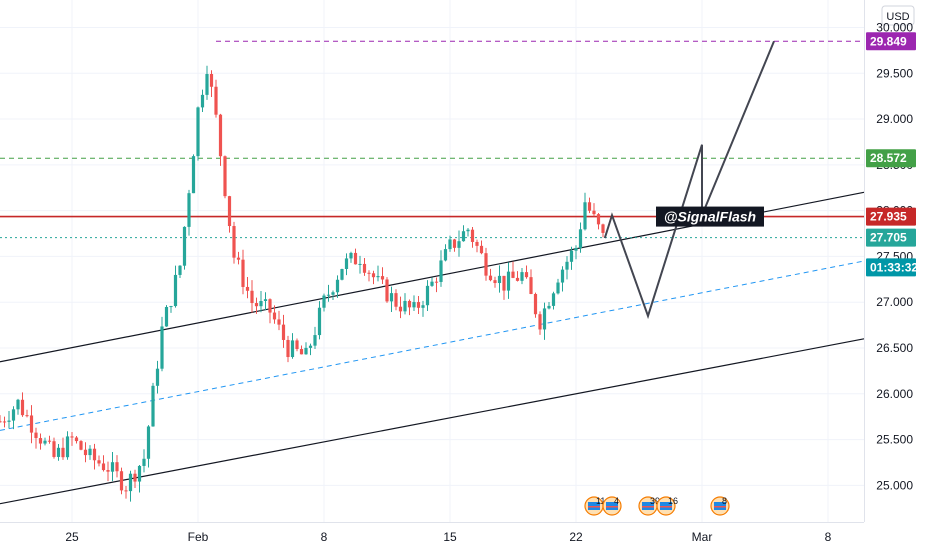 This screenshot has height=550, width=932. What do you see at coordinates (673, 501) in the screenshot?
I see `event-count: 16` at bounding box center [673, 501].